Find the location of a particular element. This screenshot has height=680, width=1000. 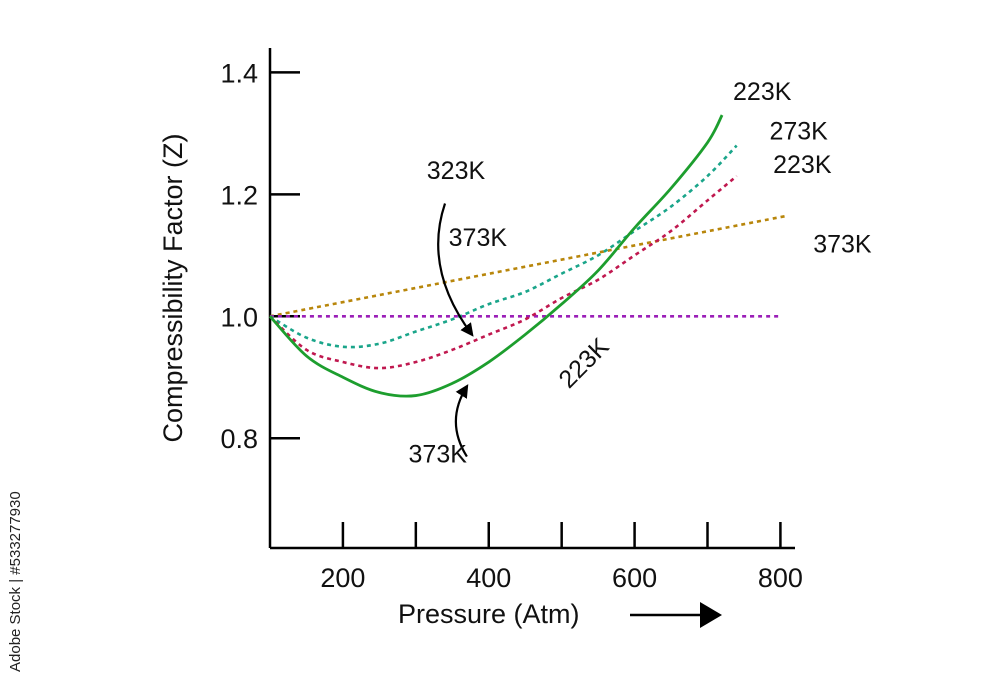

x-axis-title: Pressure (Atm) is located at coordinates (489, 614).